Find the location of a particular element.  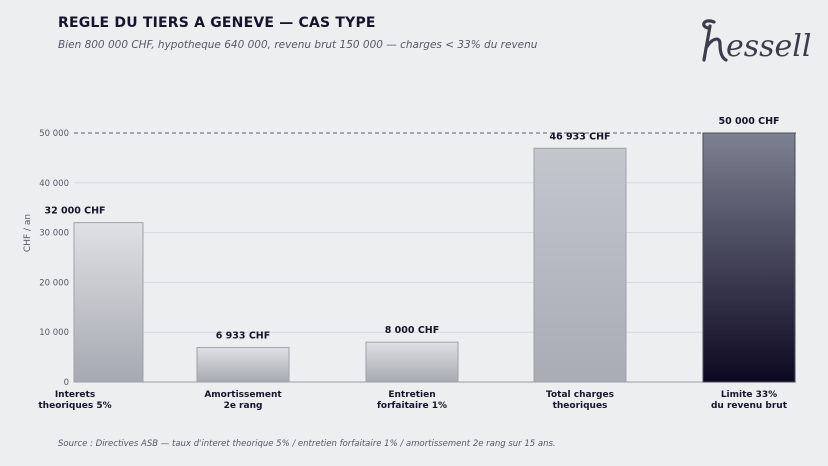

y-axis-label: CHF / an is located at coordinates (28, 233).